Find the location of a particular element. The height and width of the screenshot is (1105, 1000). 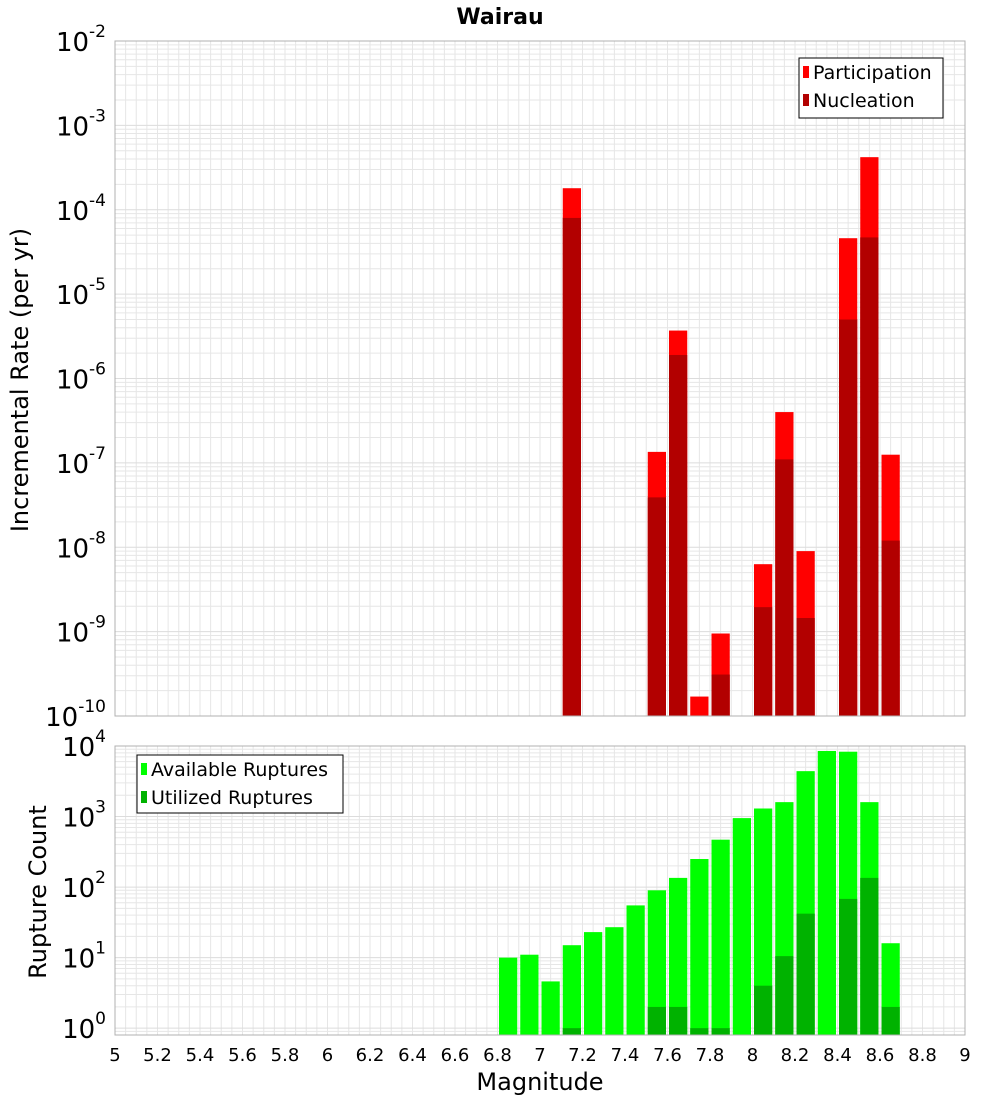

chart-title: Wairau is located at coordinates (499, 17).